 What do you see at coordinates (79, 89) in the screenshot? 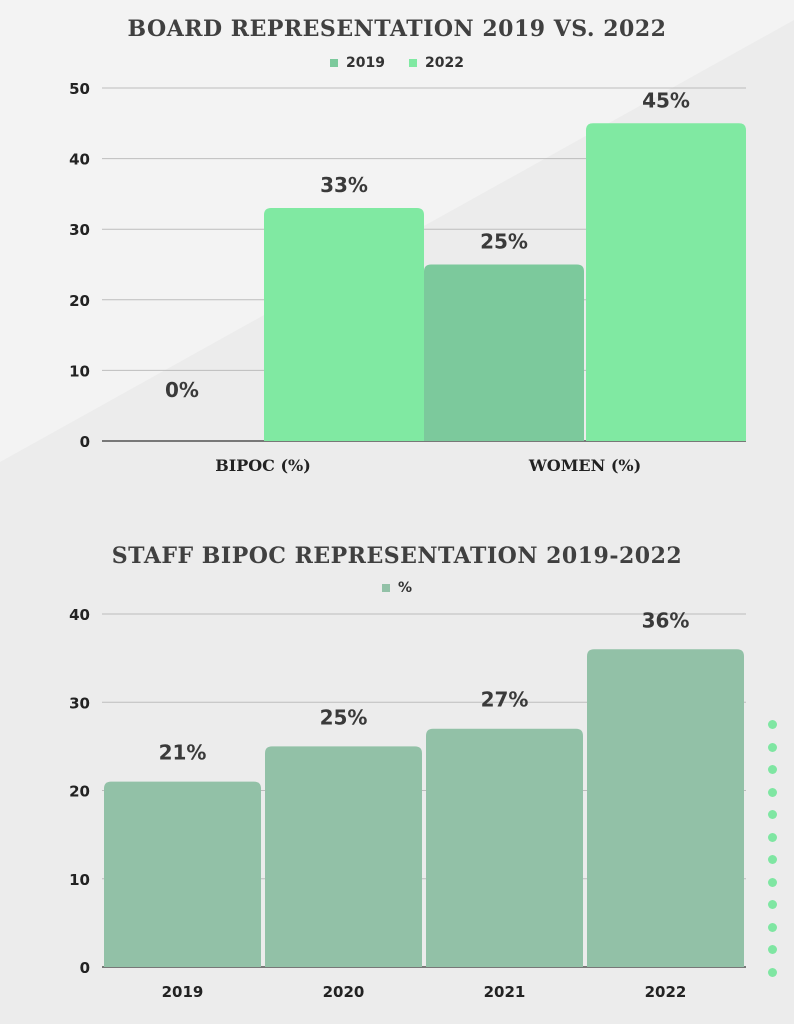
I see `y-tick-label: 50` at bounding box center [79, 89].